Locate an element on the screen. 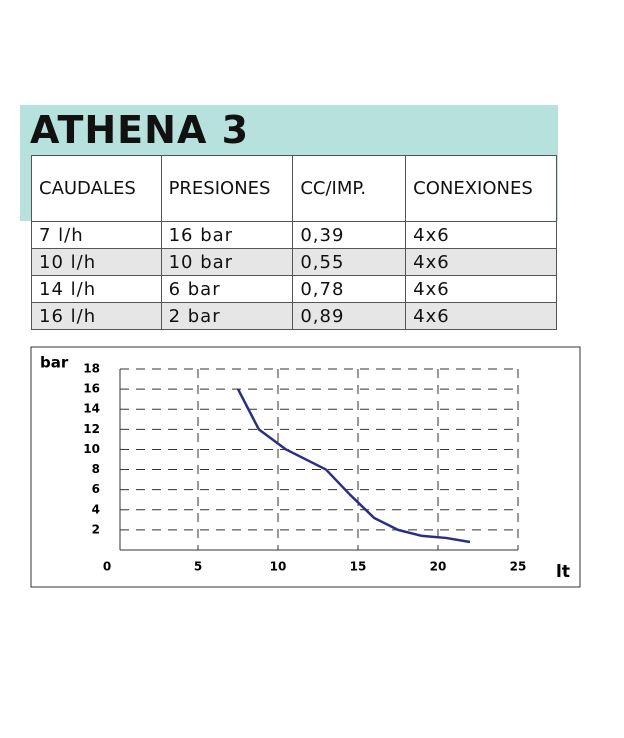 The width and height of the screenshot is (624, 738). y-tick-label: 16 is located at coordinates (91, 389).